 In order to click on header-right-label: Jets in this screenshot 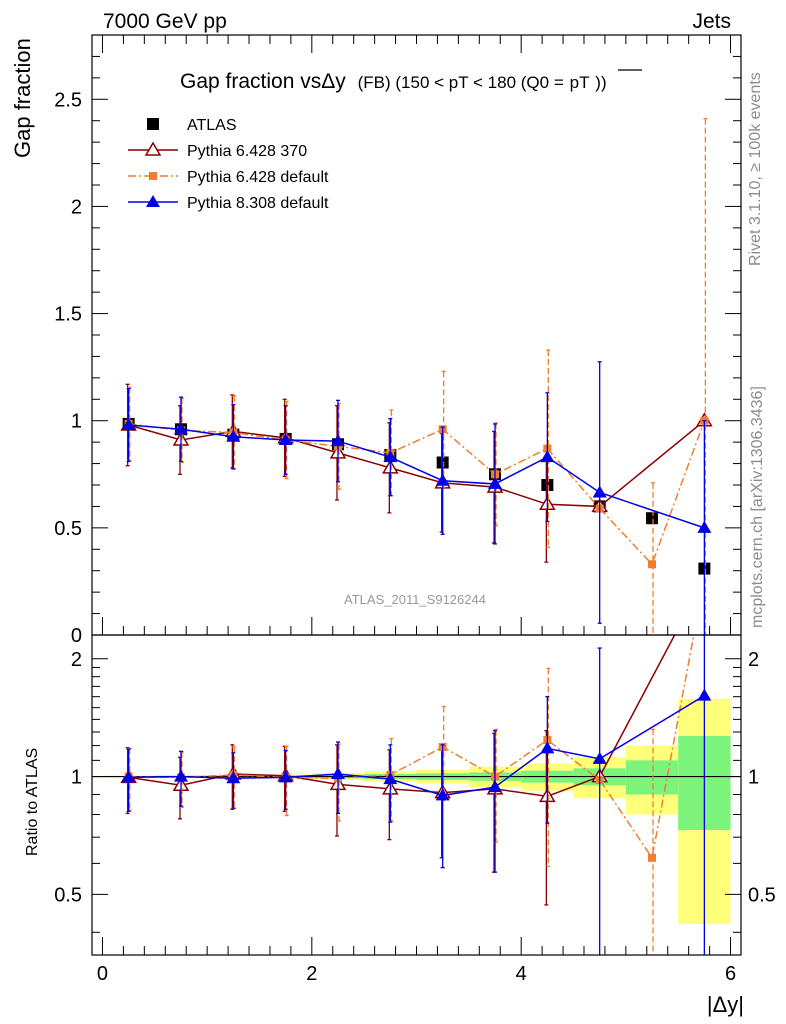, I will do `click(711, 21)`.